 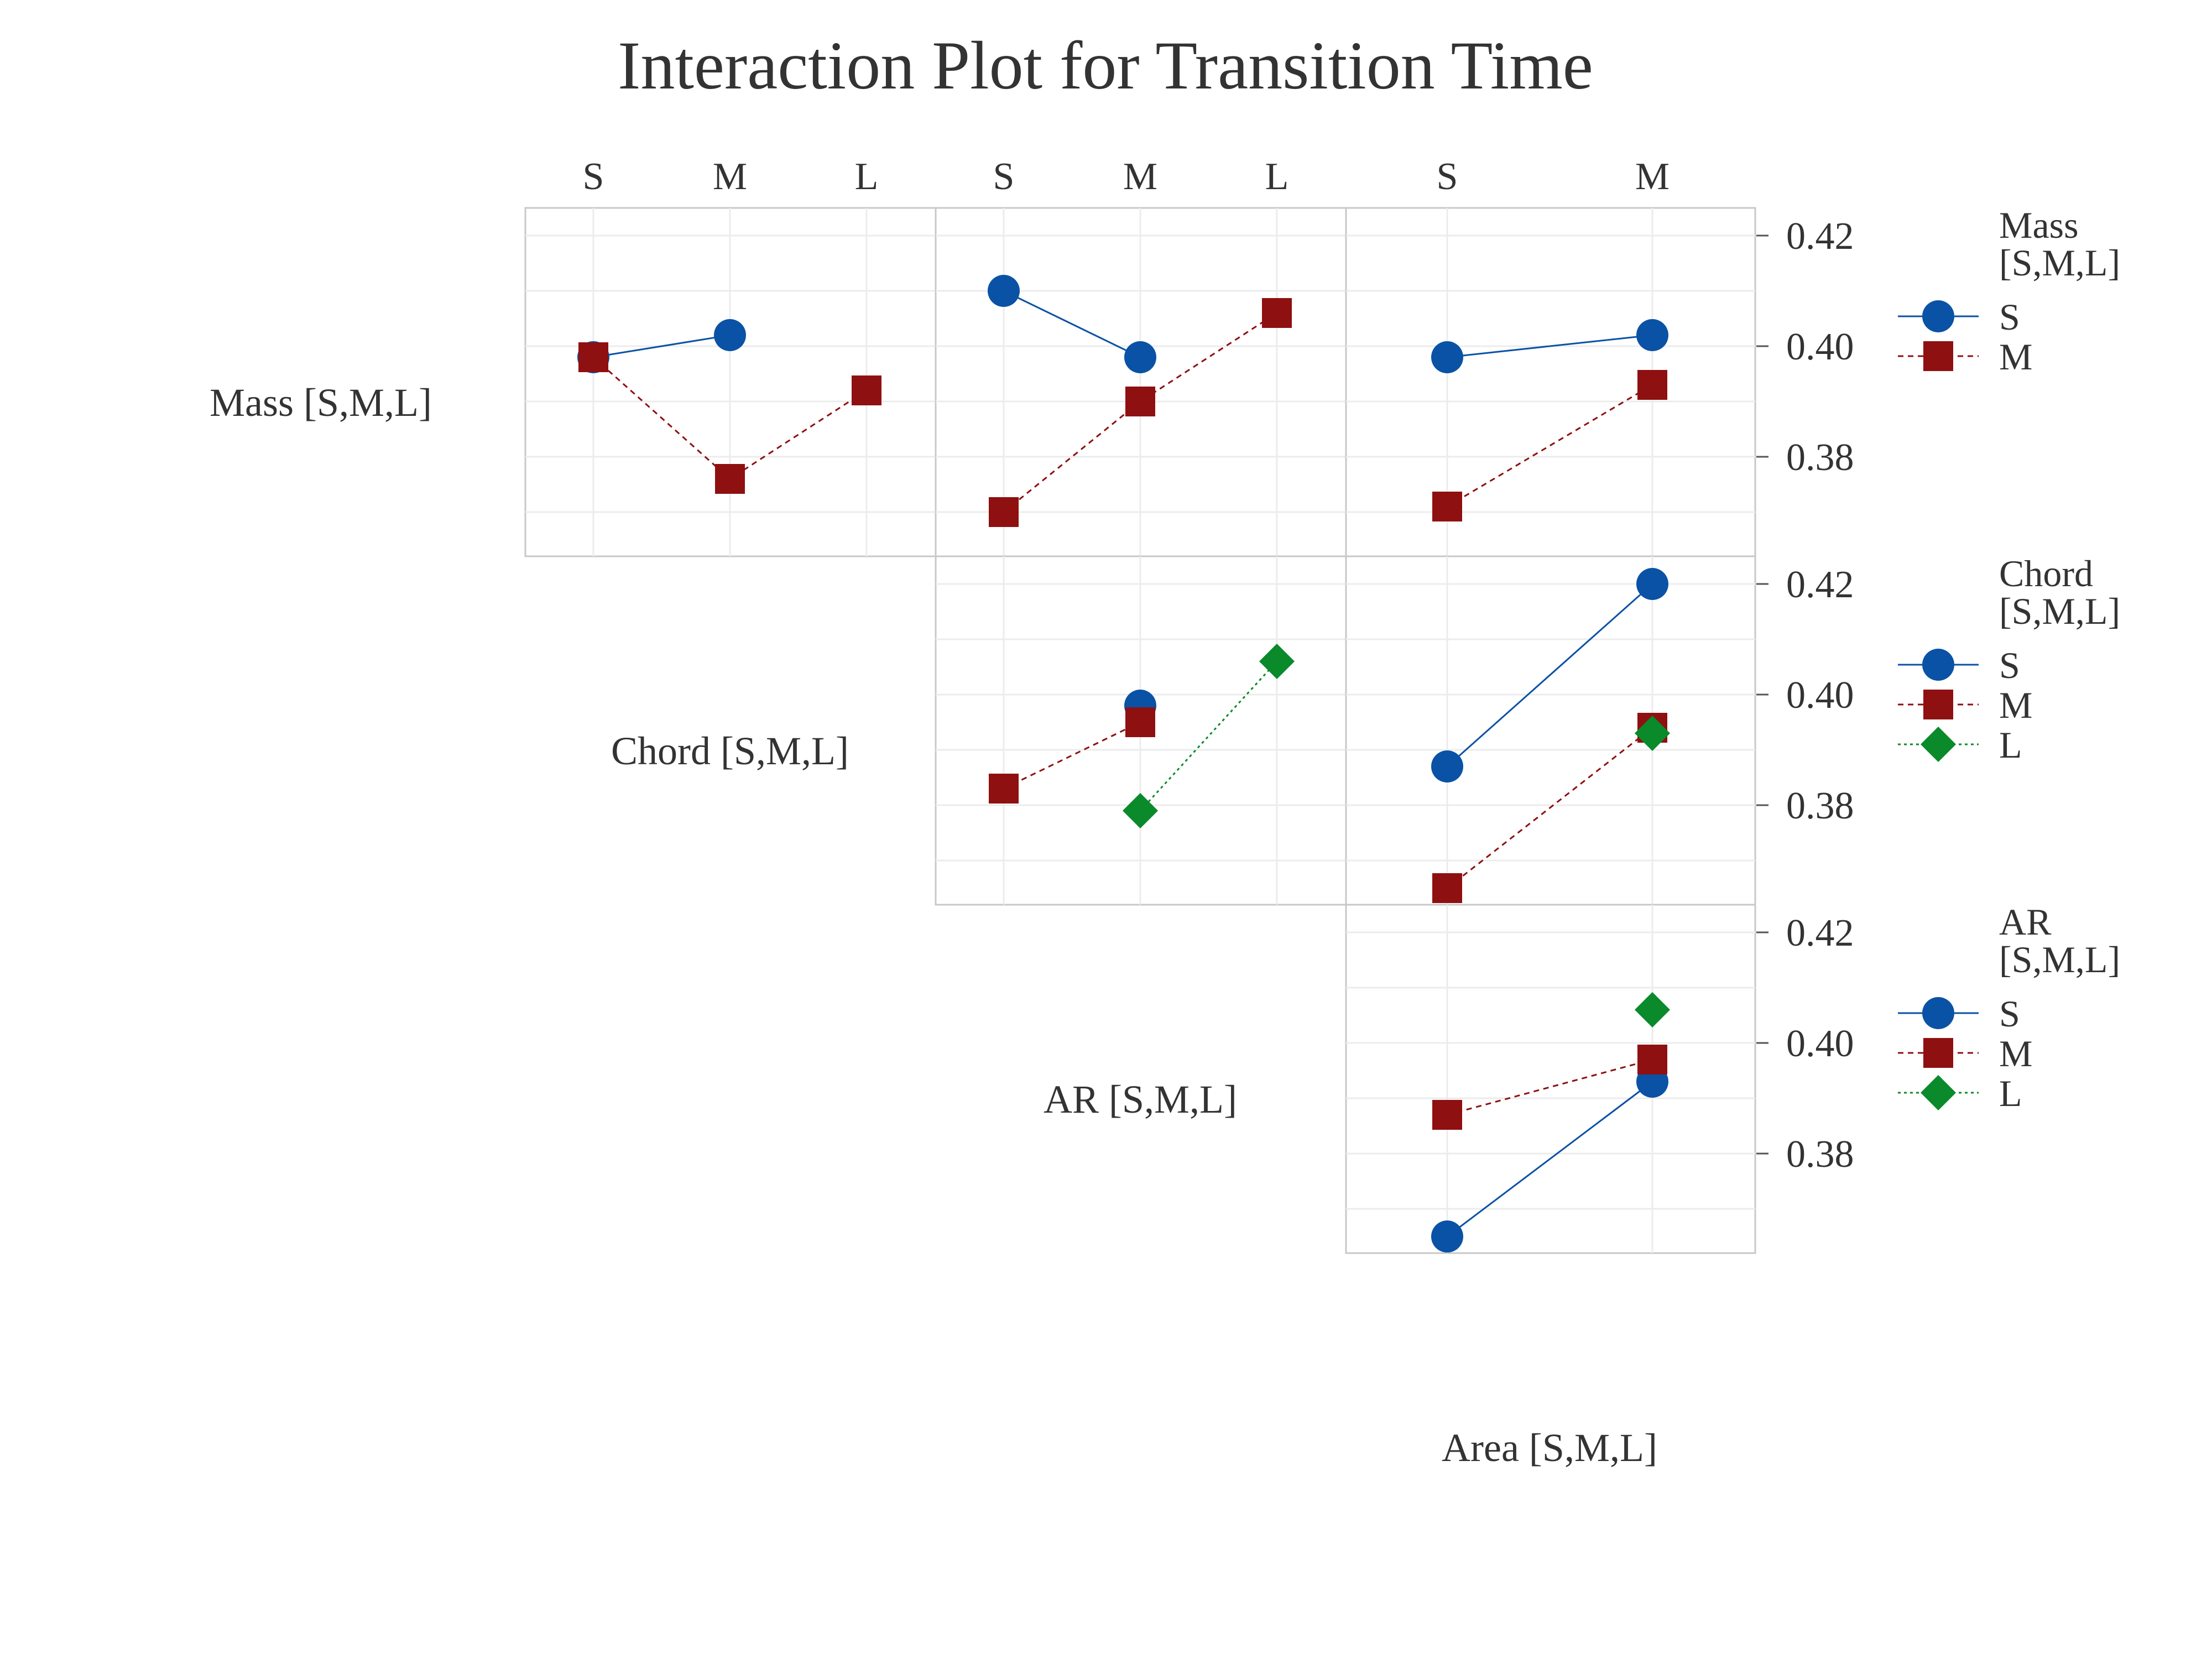 I want to click on legend: AR[S,M,L] SML, so click(x=2009, y=1008).